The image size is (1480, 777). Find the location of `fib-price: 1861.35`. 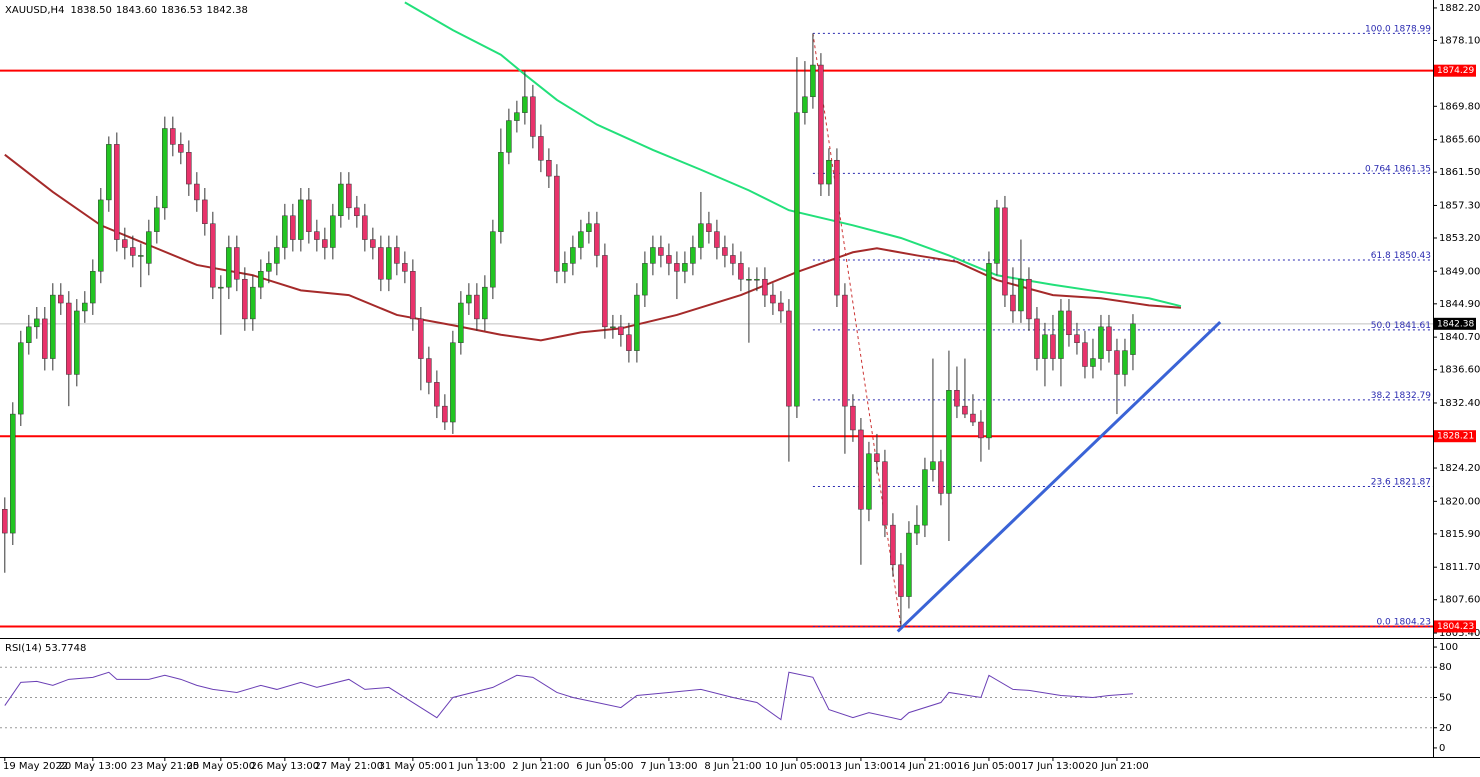

fib-price: 1861.35 is located at coordinates (1412, 169).